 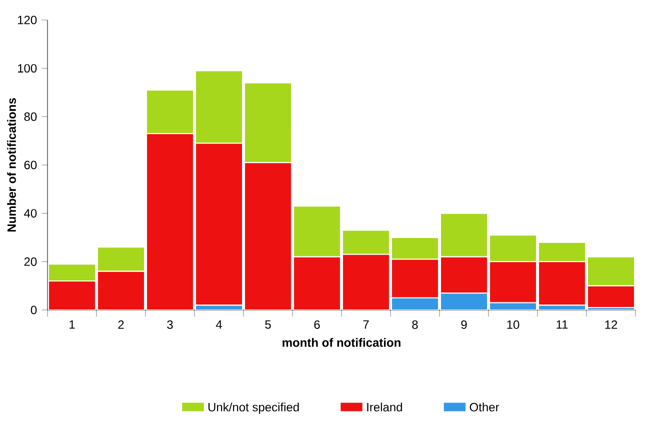 What do you see at coordinates (219, 324) in the screenshot?
I see `x-tick-label: 4` at bounding box center [219, 324].